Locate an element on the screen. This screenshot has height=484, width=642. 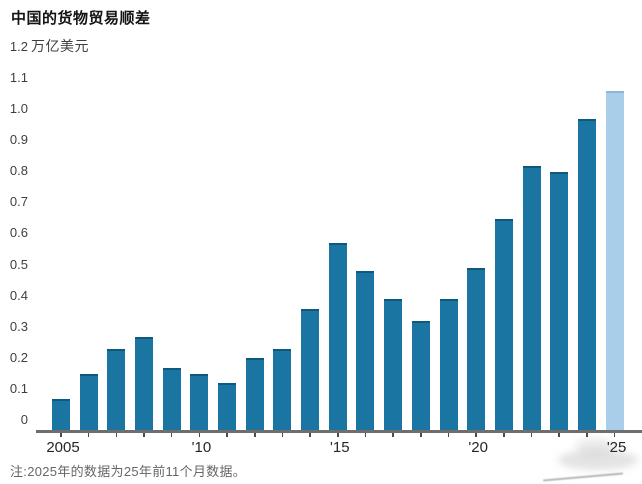
bar-2018 is located at coordinates (420, 375).